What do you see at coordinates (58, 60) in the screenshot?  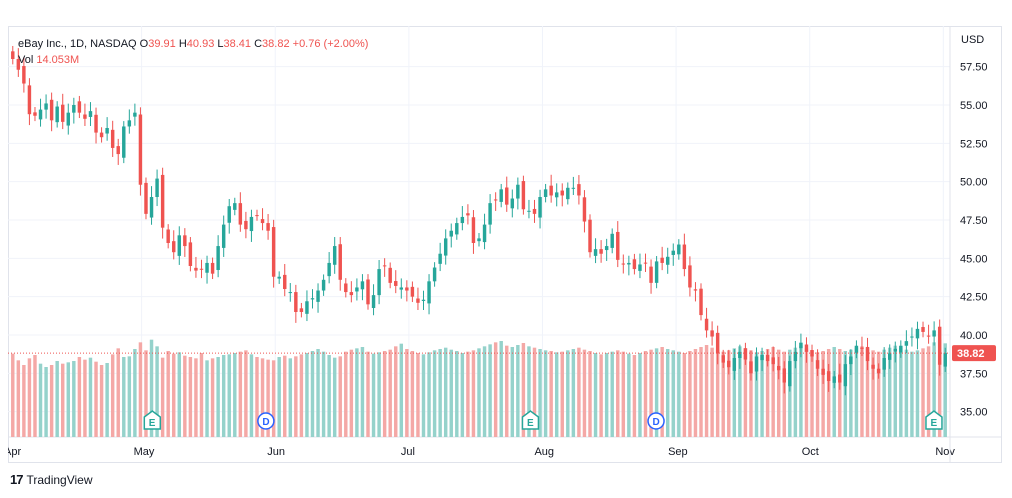 I see `volume-value: 14.053M` at bounding box center [58, 60].